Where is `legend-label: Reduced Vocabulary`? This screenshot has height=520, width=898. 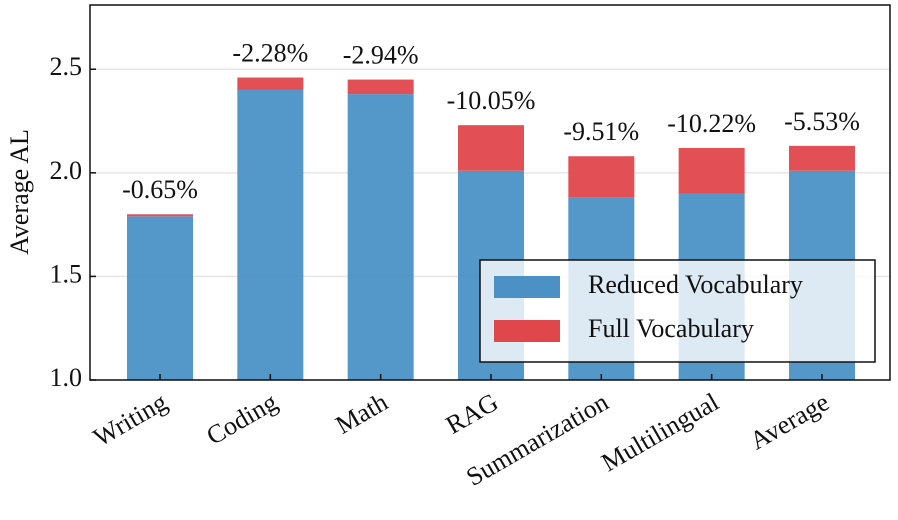
legend-label: Reduced Vocabulary is located at coordinates (695, 284).